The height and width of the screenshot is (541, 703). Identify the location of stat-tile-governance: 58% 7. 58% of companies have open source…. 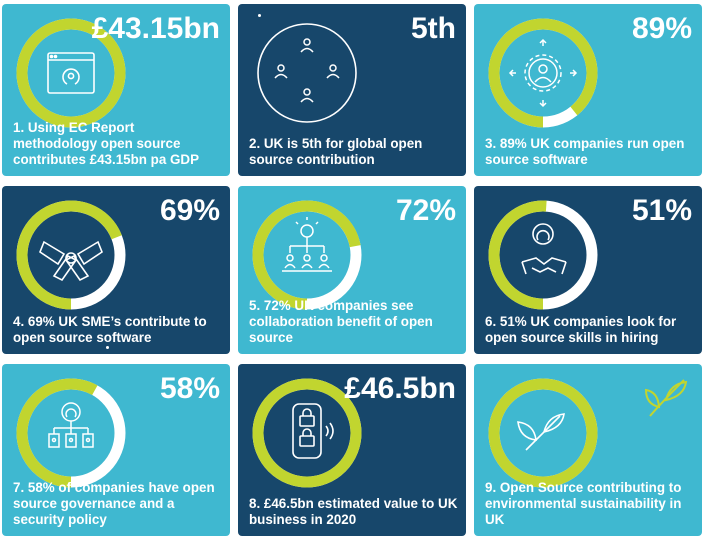
(116, 450).